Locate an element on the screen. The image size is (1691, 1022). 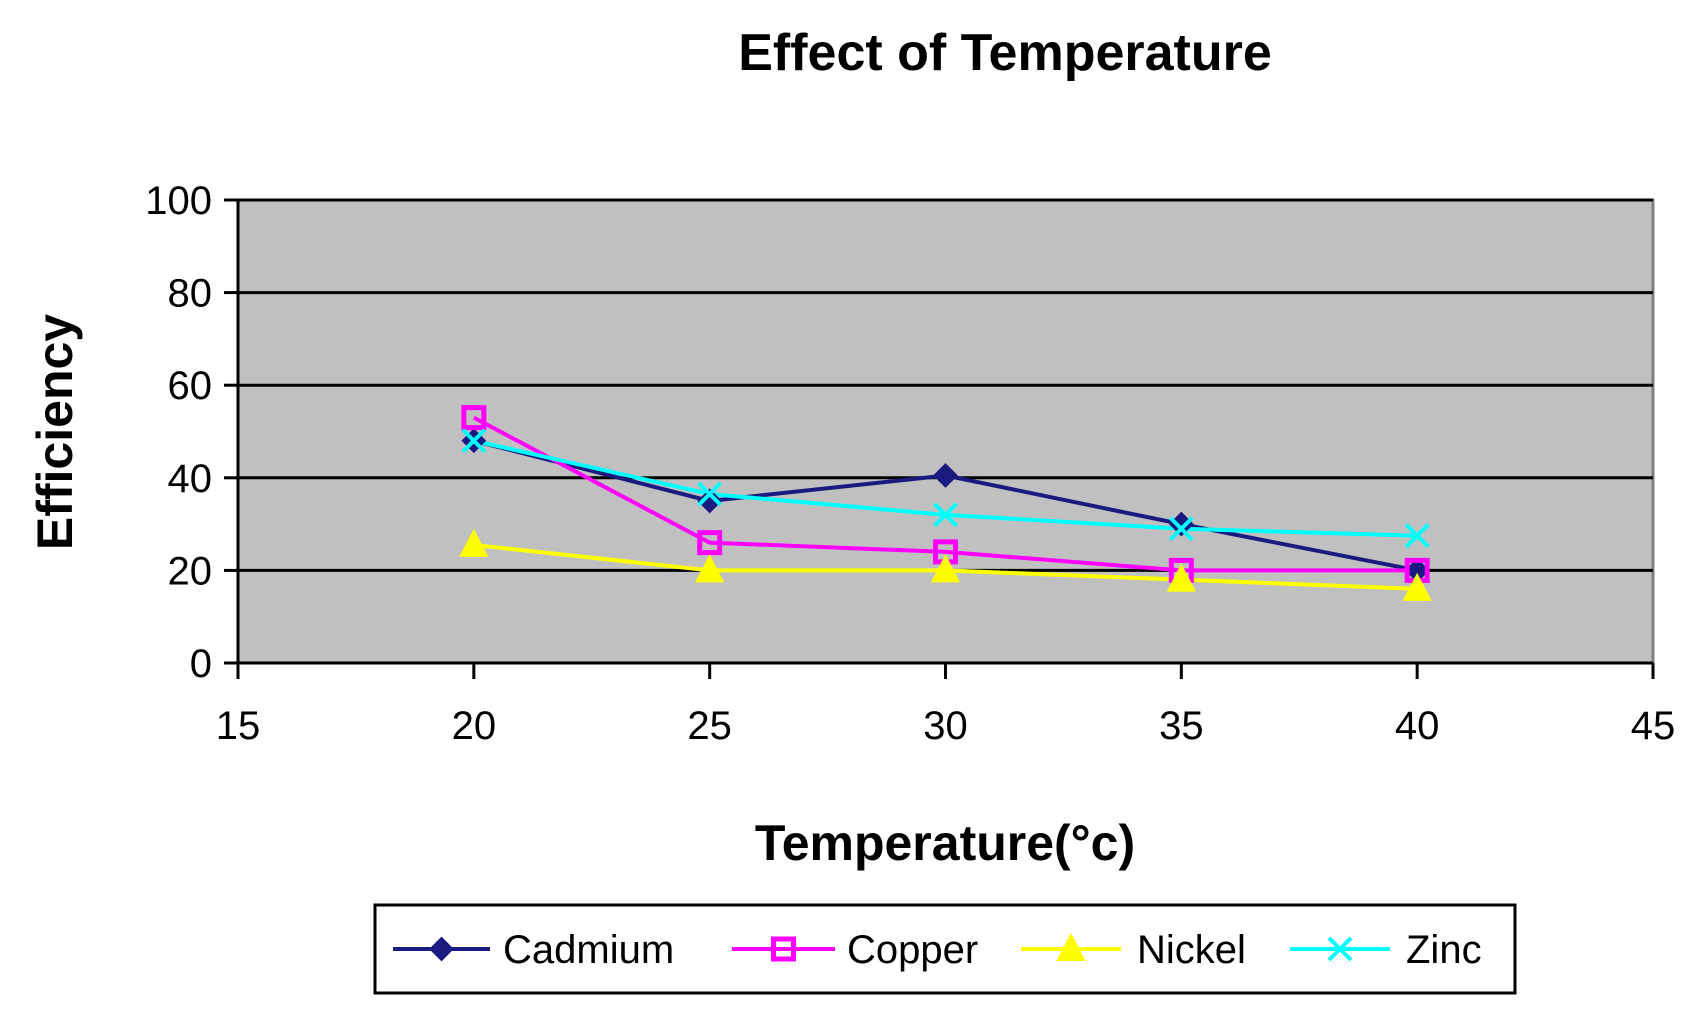
legend-marker-cadmium is located at coordinates (441, 949).